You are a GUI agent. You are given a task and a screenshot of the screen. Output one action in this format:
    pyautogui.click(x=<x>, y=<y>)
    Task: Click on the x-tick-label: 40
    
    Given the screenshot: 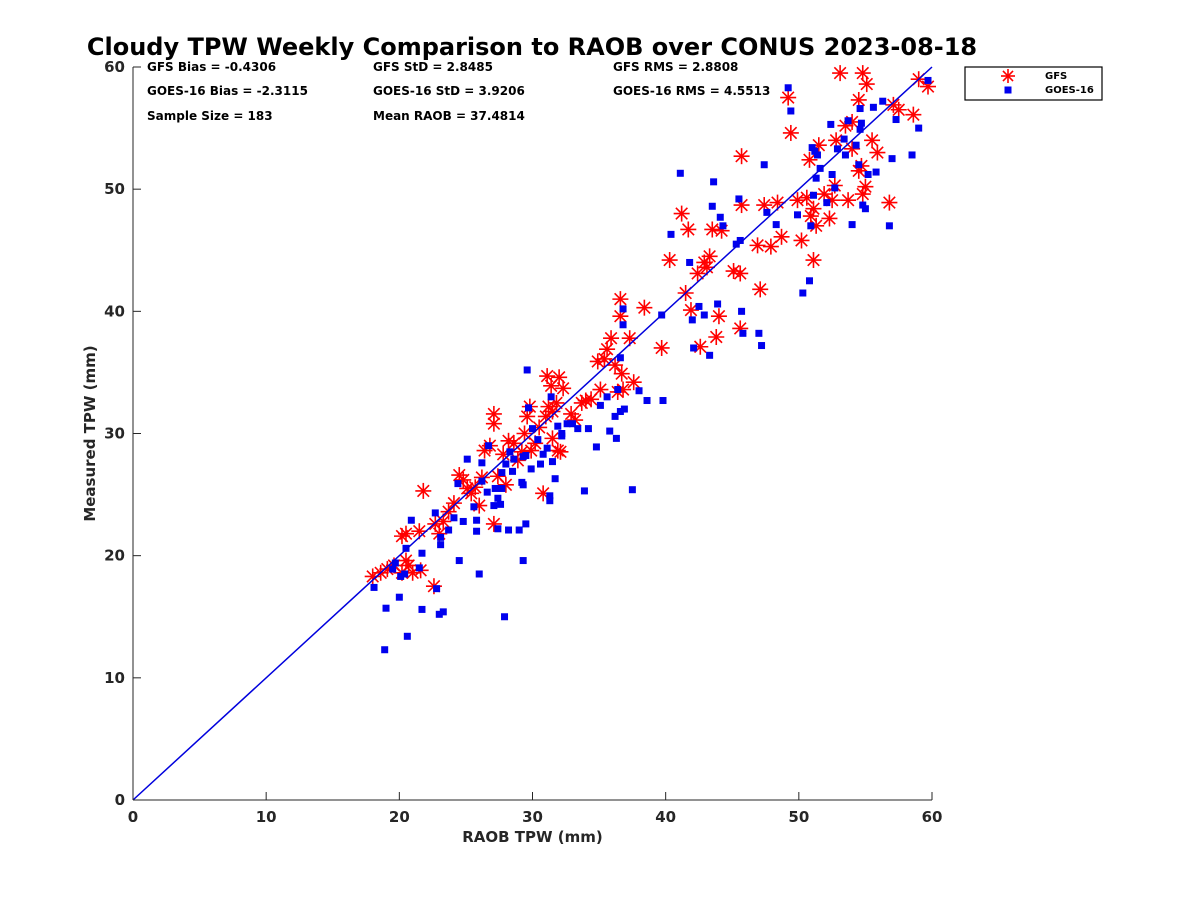 What is the action you would take?
    pyautogui.click(x=665, y=817)
    